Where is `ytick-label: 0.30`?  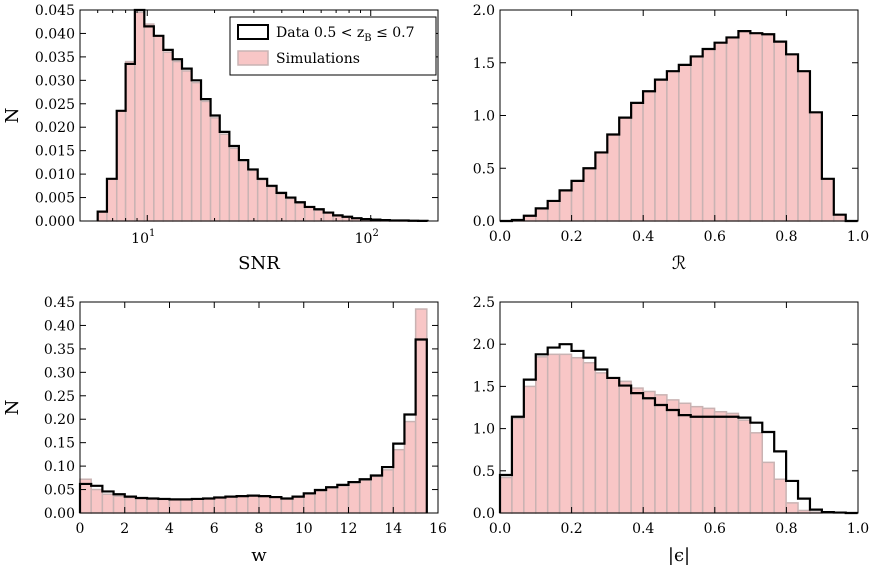
ytick-label: 0.30 is located at coordinates (59, 373).